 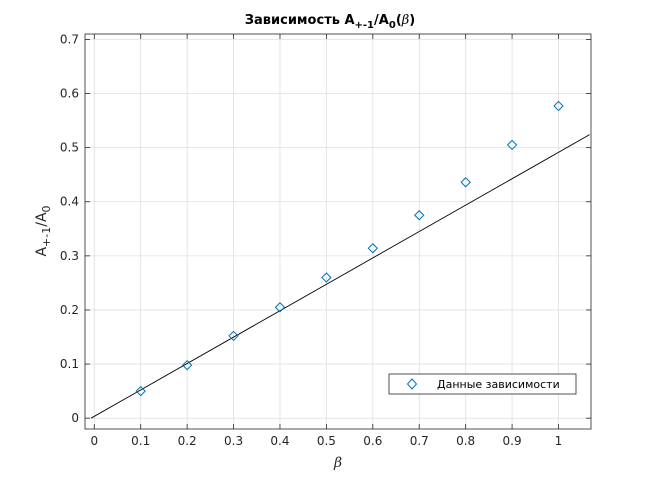 I want to click on chart-title-close: ), so click(x=412, y=20).